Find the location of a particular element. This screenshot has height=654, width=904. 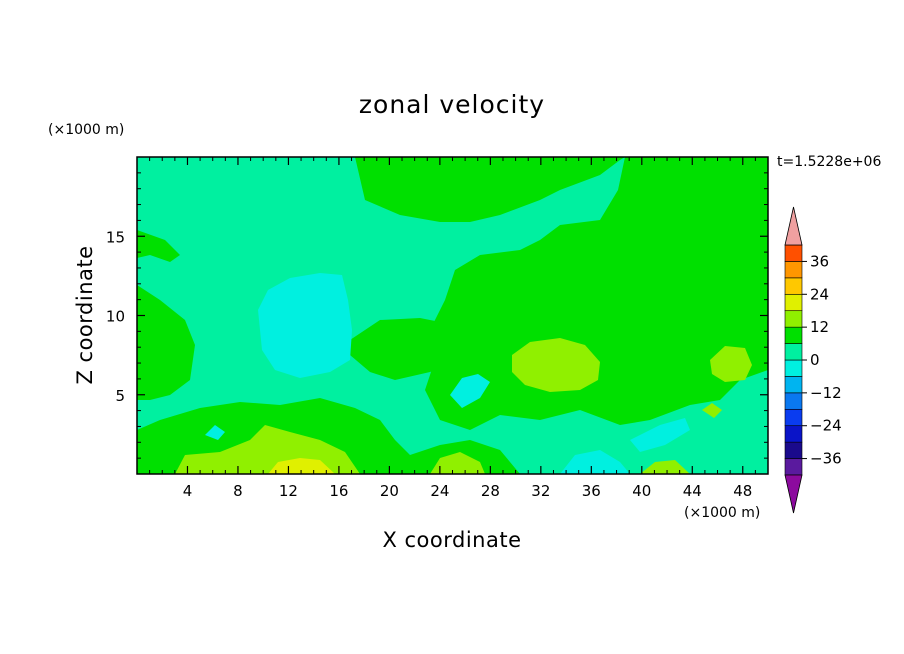

y-tick-label: 10 is located at coordinates (115, 317).